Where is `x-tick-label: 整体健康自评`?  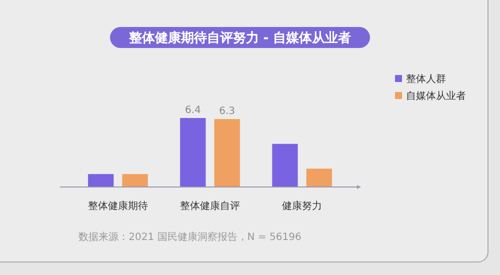 x-tick-label: 整体健康自评 is located at coordinates (210, 206).